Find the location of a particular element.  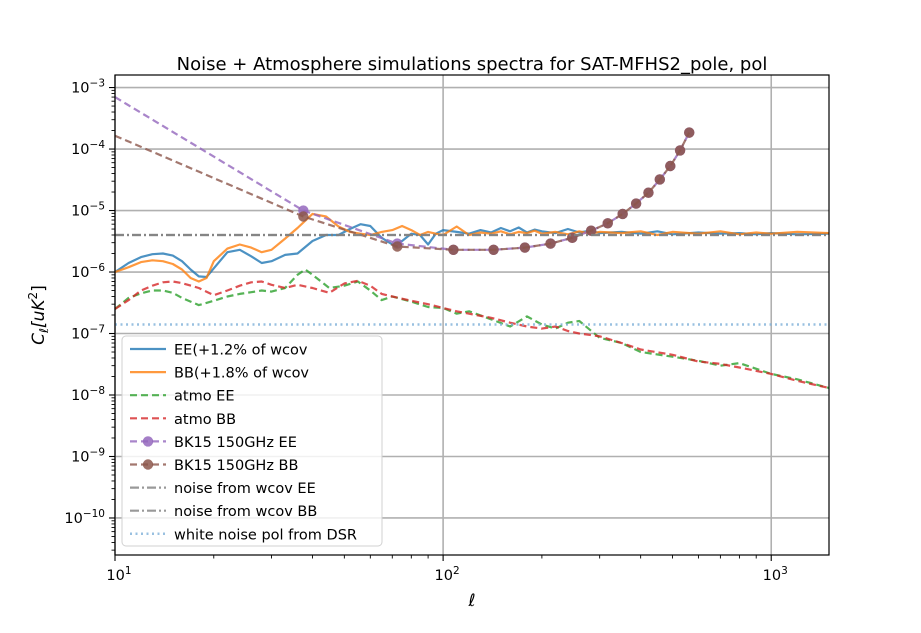

legend-entry: BK15 150GHz EE is located at coordinates (213, 443).